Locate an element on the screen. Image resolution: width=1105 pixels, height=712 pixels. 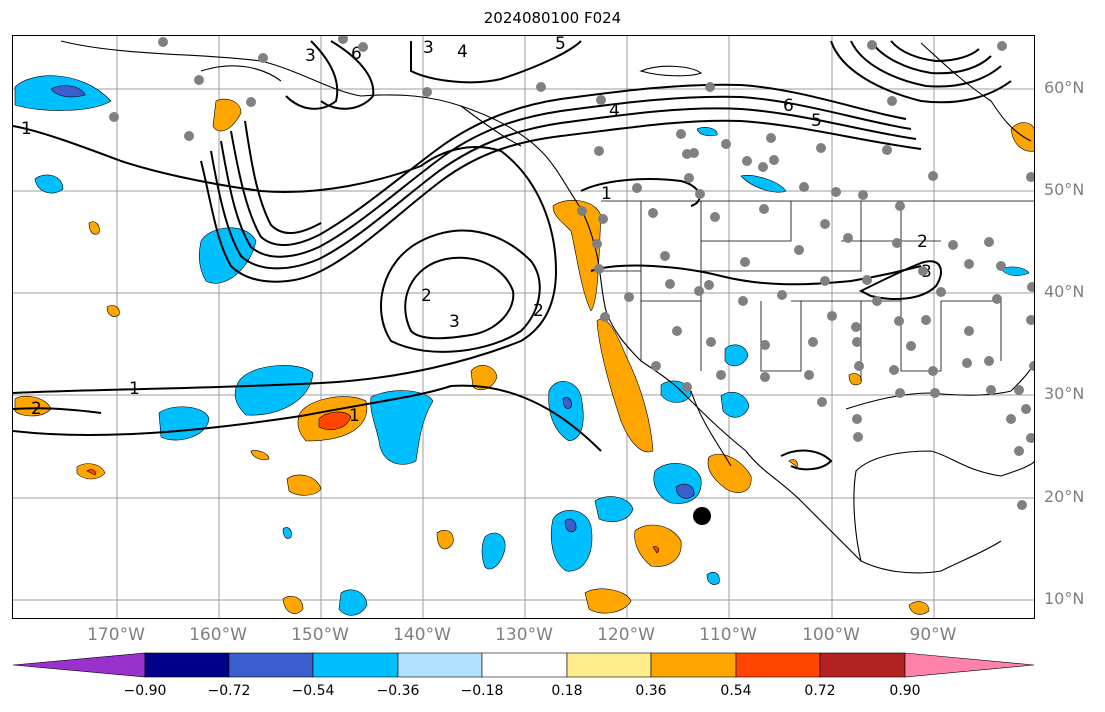
lat-label: 10°N is located at coordinates (1064, 598).